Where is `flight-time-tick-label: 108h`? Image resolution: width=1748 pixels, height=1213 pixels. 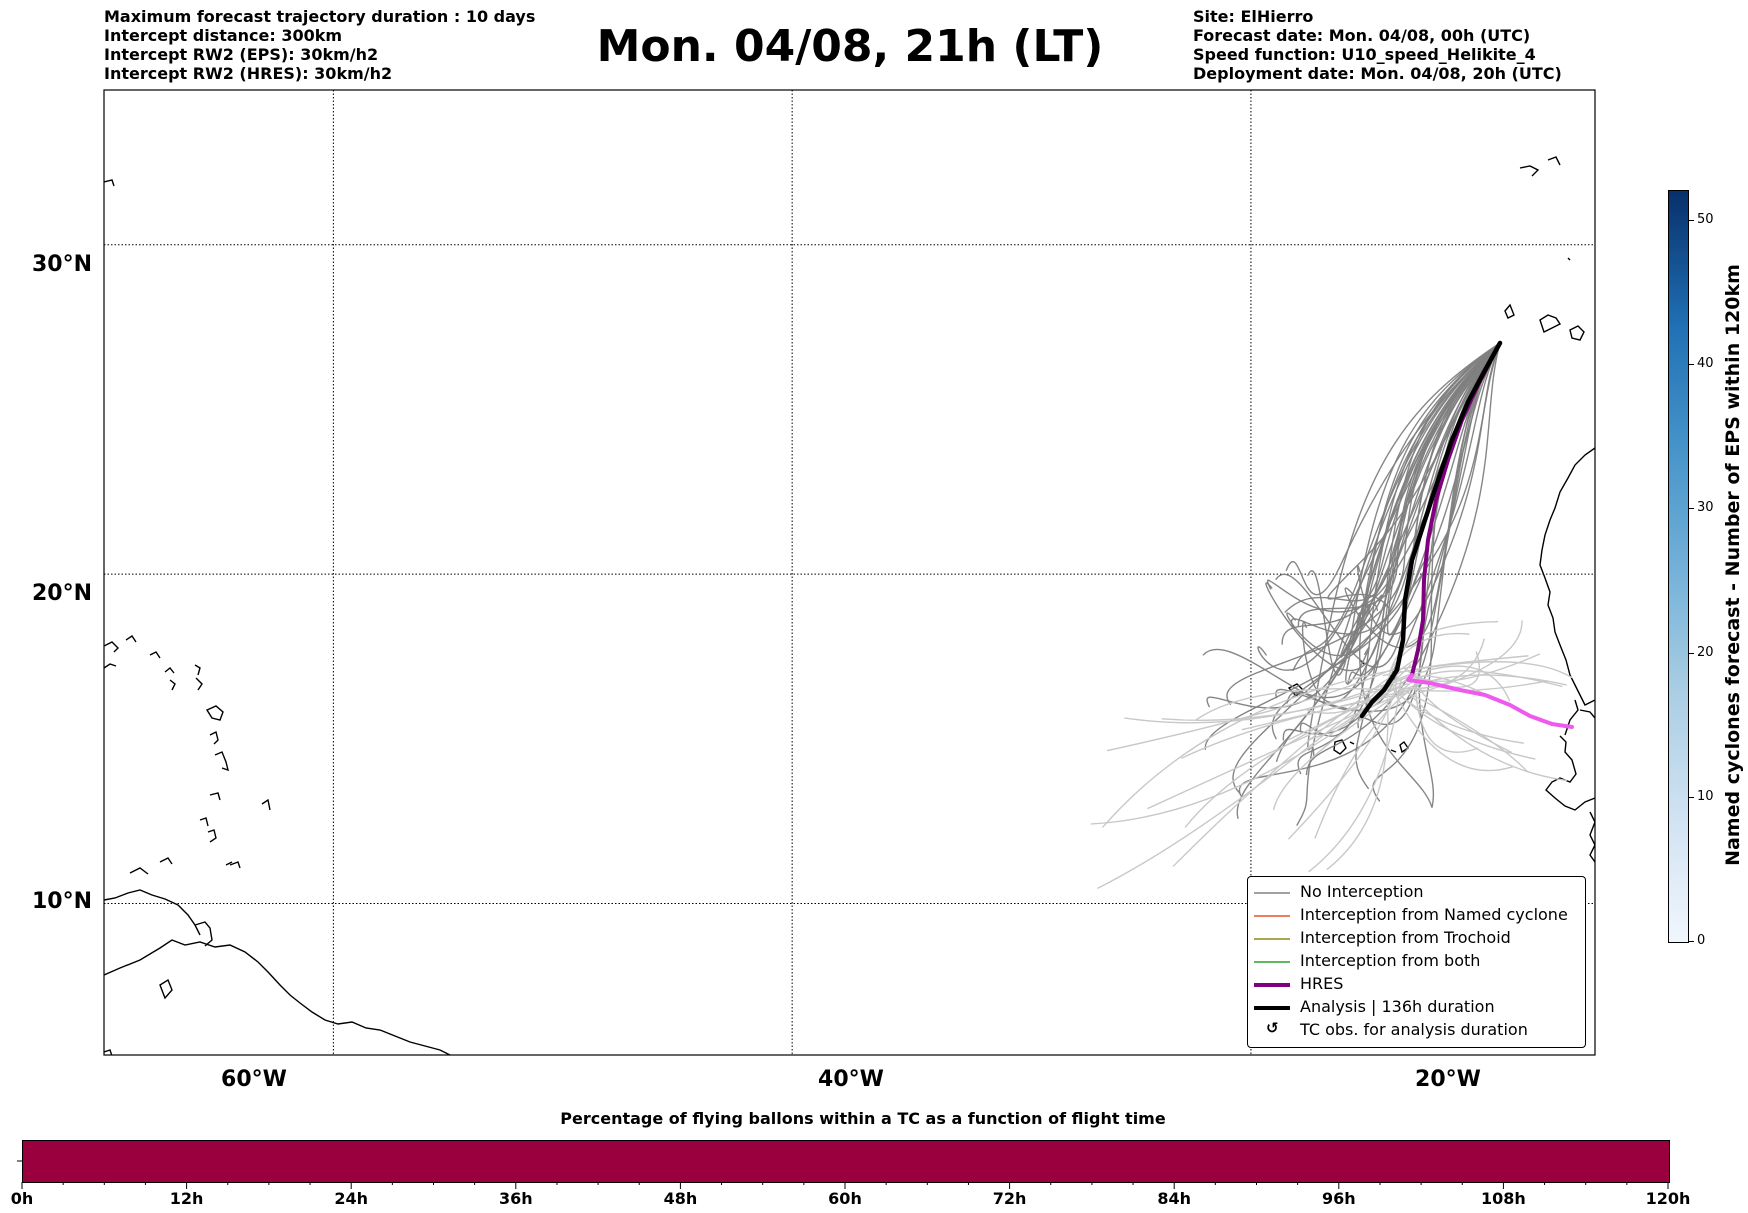
flight-time-tick-label: 108h is located at coordinates (1503, 1198).